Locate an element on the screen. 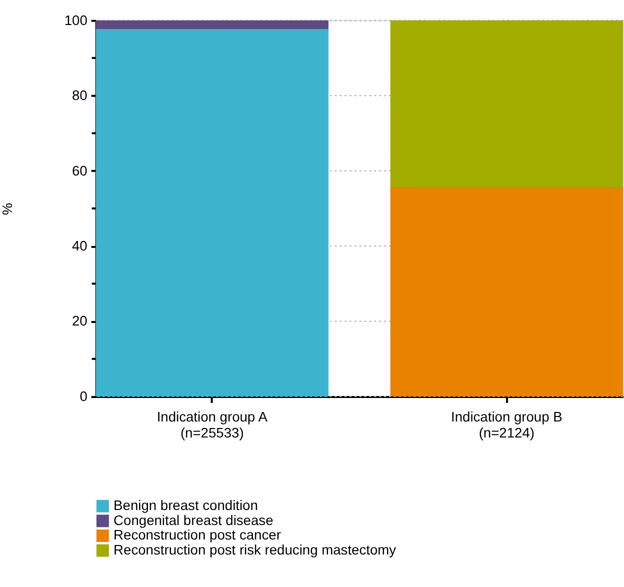 The height and width of the screenshot is (587, 624). y-tick-label: 40 is located at coordinates (80, 245).